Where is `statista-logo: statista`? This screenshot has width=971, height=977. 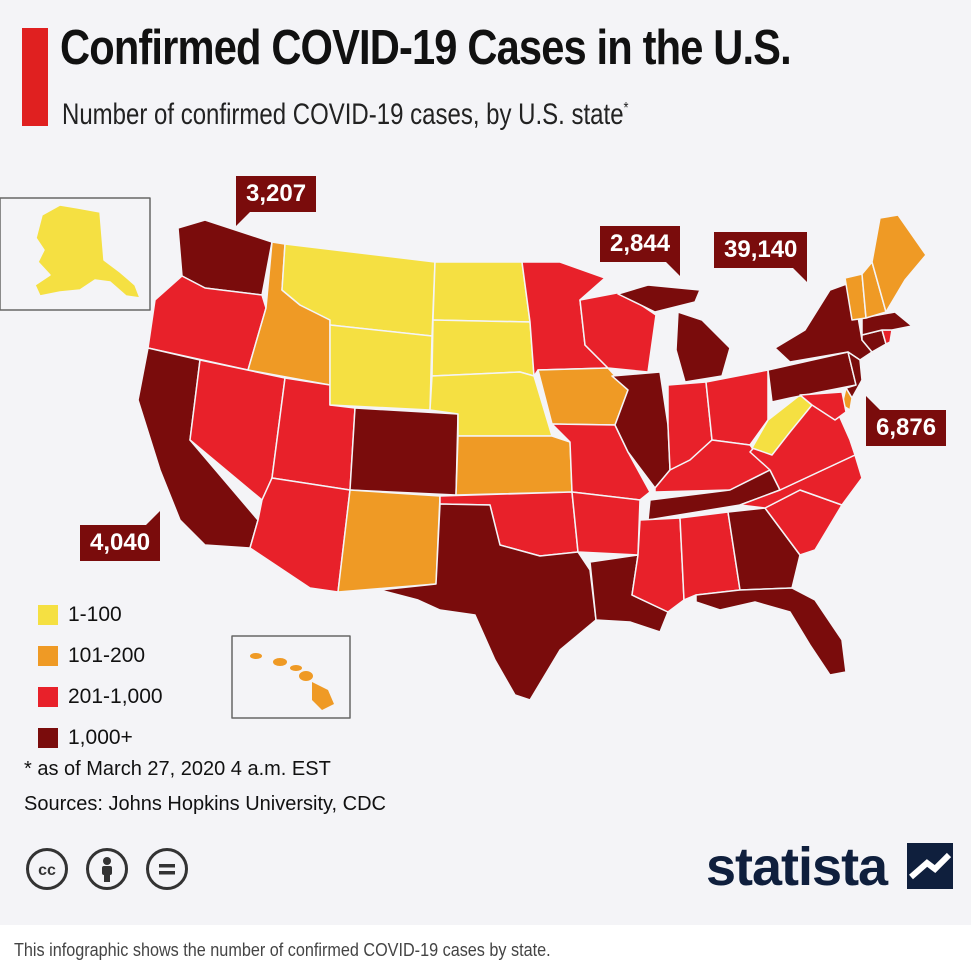 statista-logo: statista is located at coordinates (830, 867).